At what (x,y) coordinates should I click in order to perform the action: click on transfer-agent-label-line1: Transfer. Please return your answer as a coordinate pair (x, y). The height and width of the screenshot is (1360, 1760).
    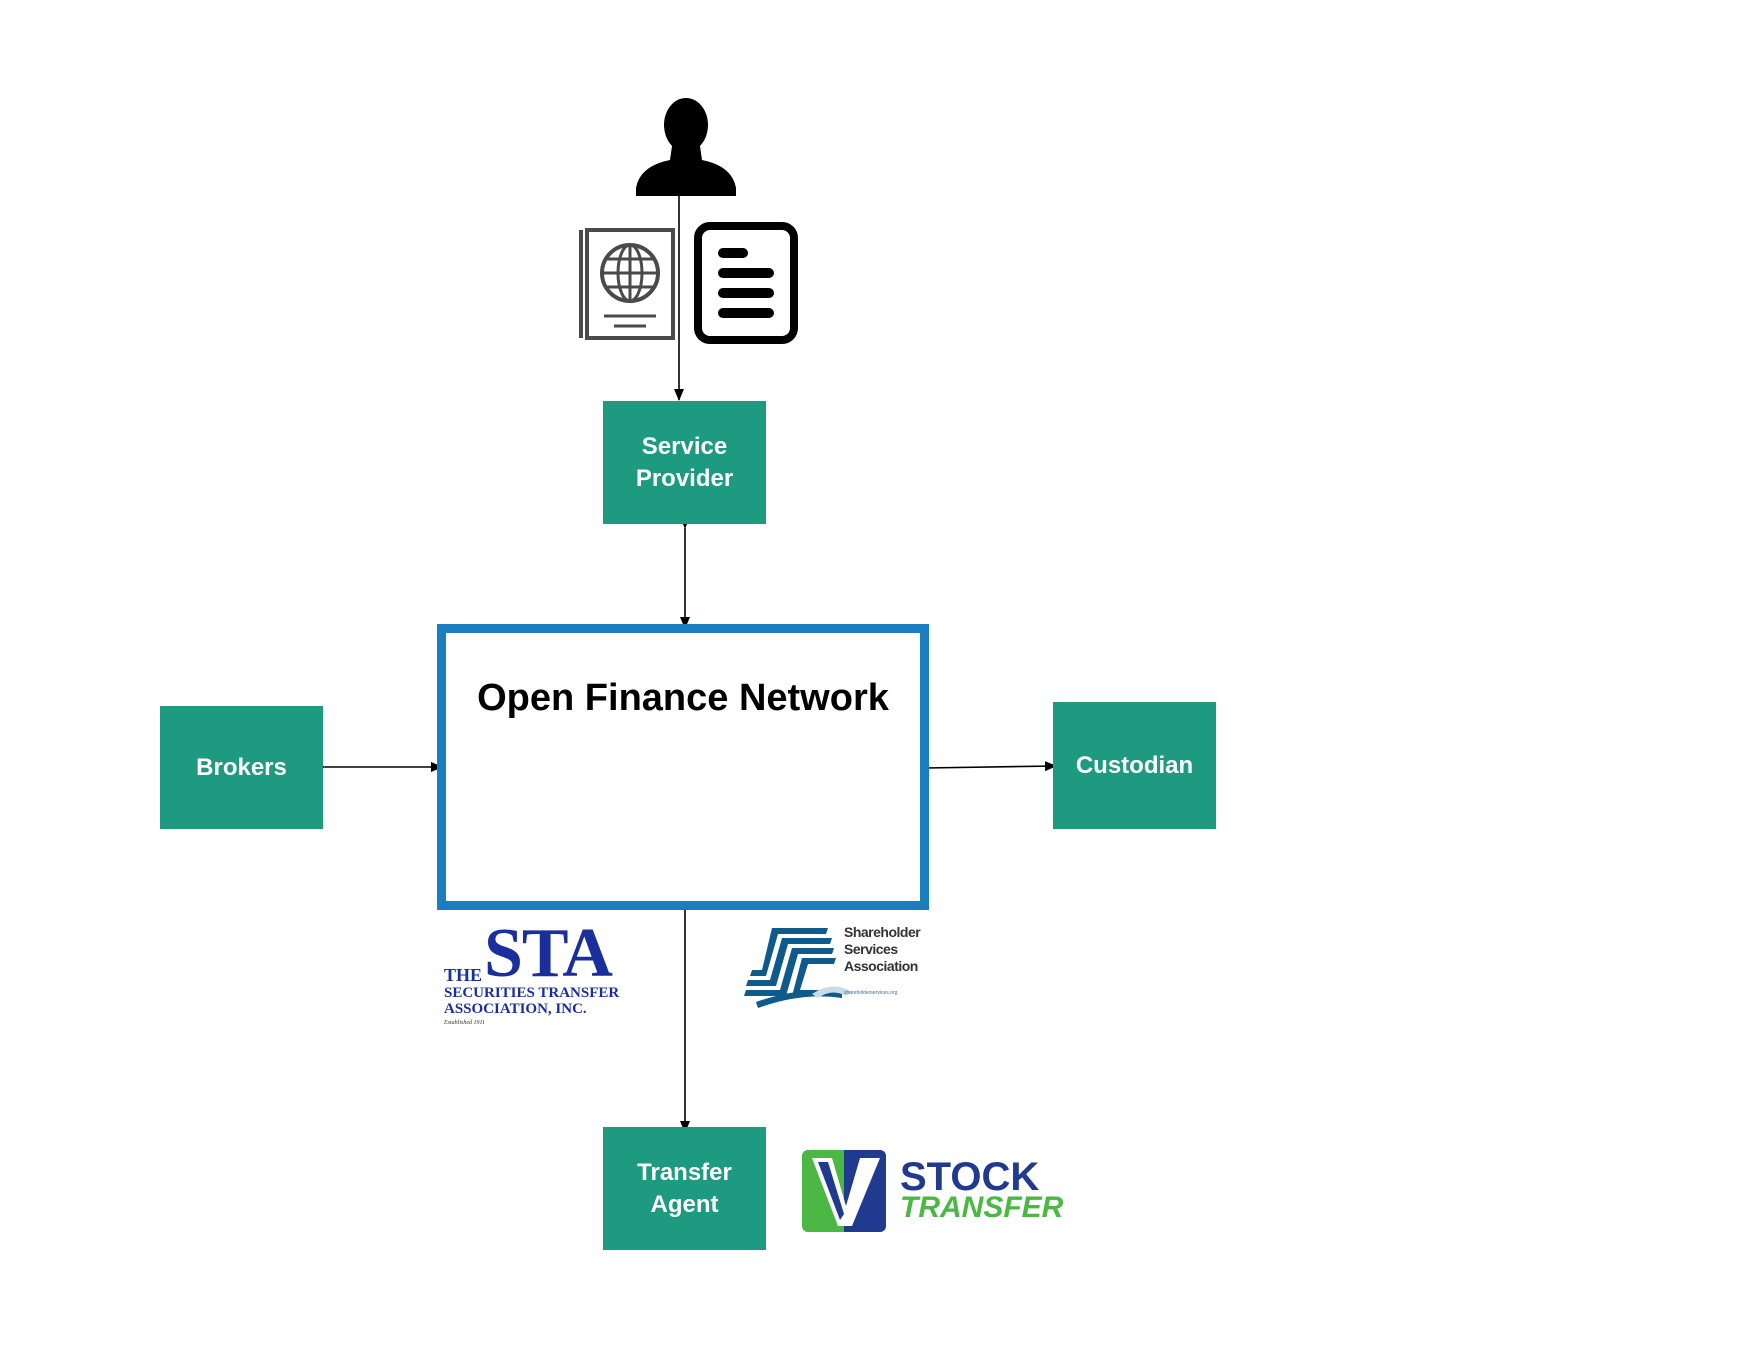
    Looking at the image, I should click on (684, 1172).